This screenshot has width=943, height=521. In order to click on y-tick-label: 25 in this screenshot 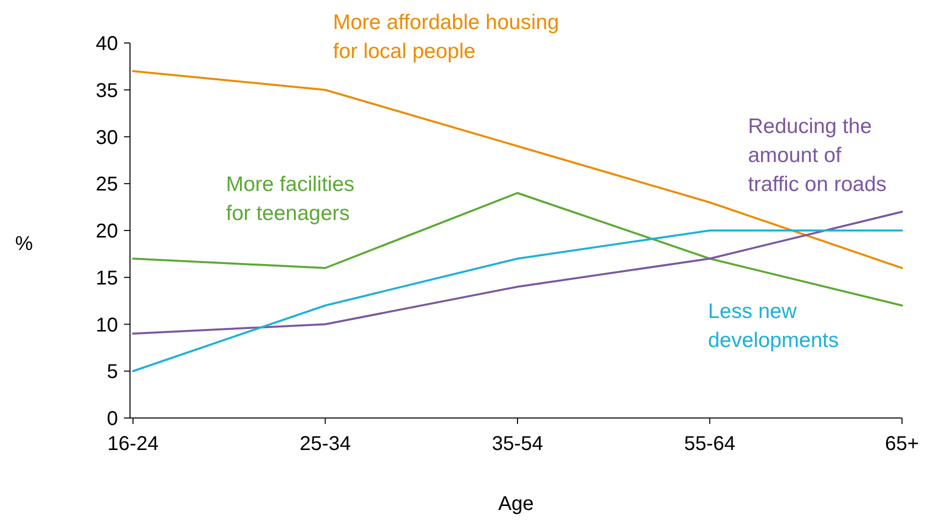, I will do `click(107, 185)`.